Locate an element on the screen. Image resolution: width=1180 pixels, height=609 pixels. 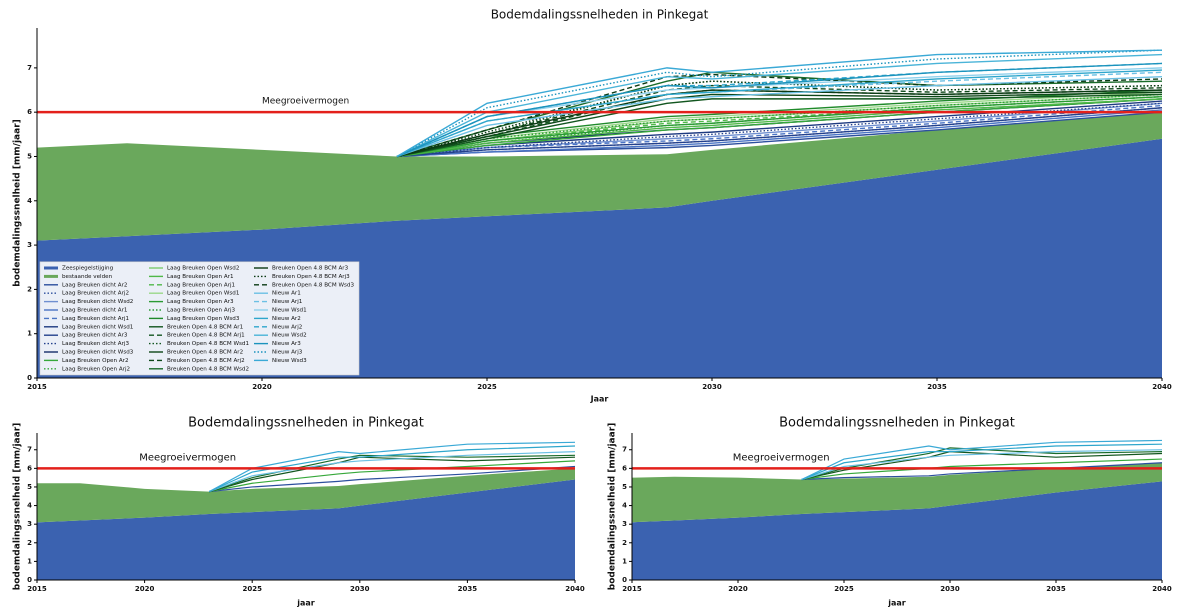
y-tick-label: 6 is located at coordinates (29, 112).